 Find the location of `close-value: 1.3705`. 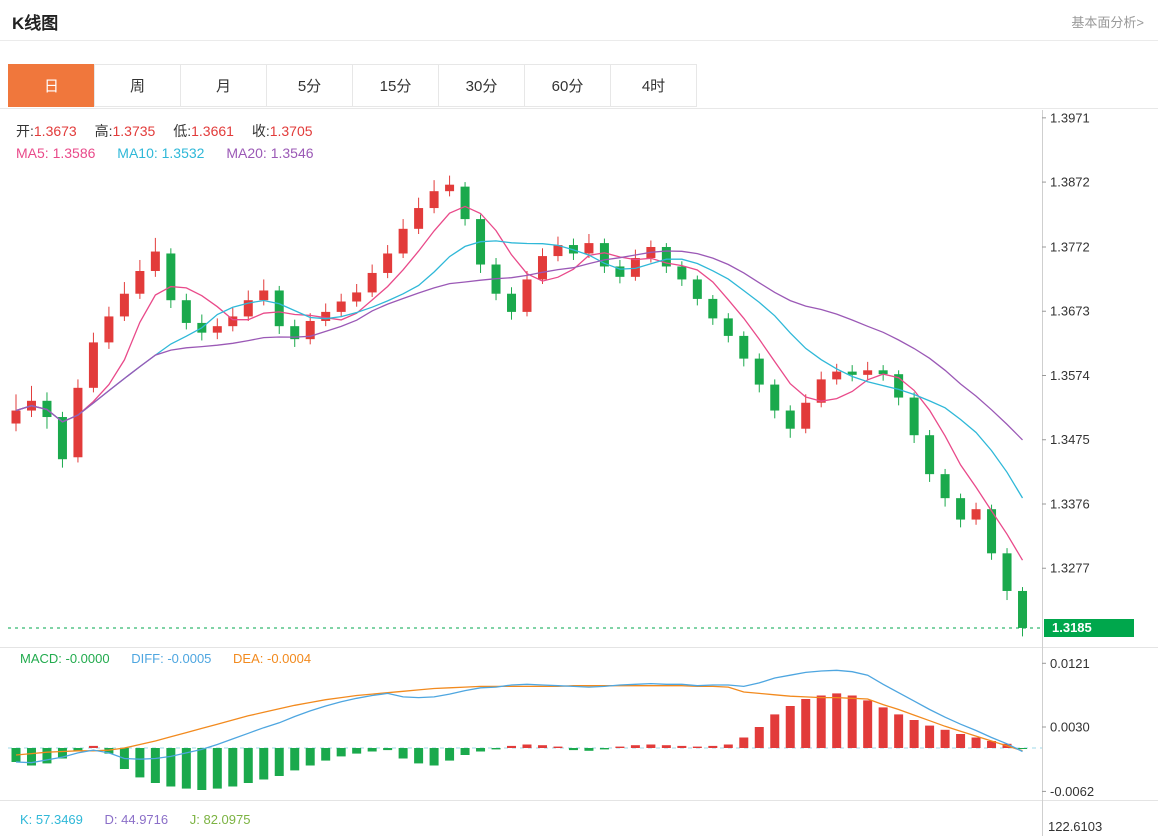

close-value: 1.3705 is located at coordinates (291, 131).